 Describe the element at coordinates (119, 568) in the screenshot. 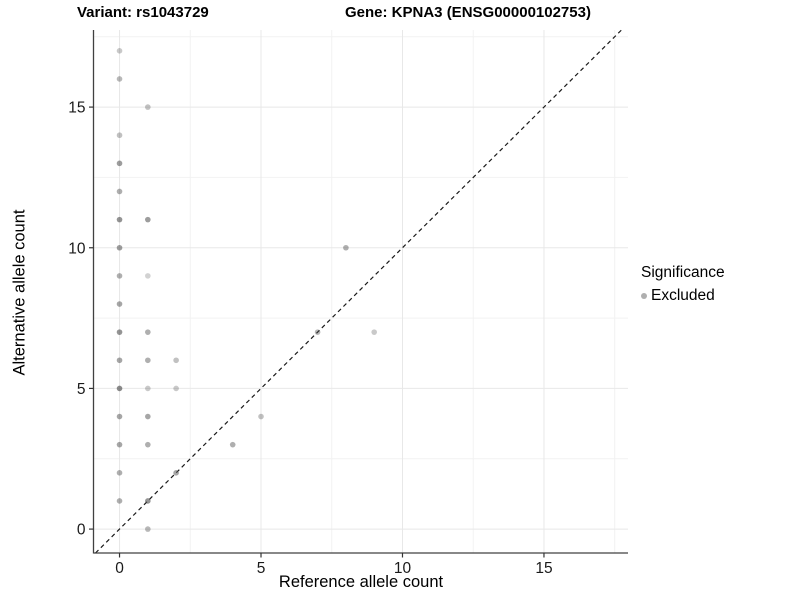

I see `x-tick-label: 0` at that location.